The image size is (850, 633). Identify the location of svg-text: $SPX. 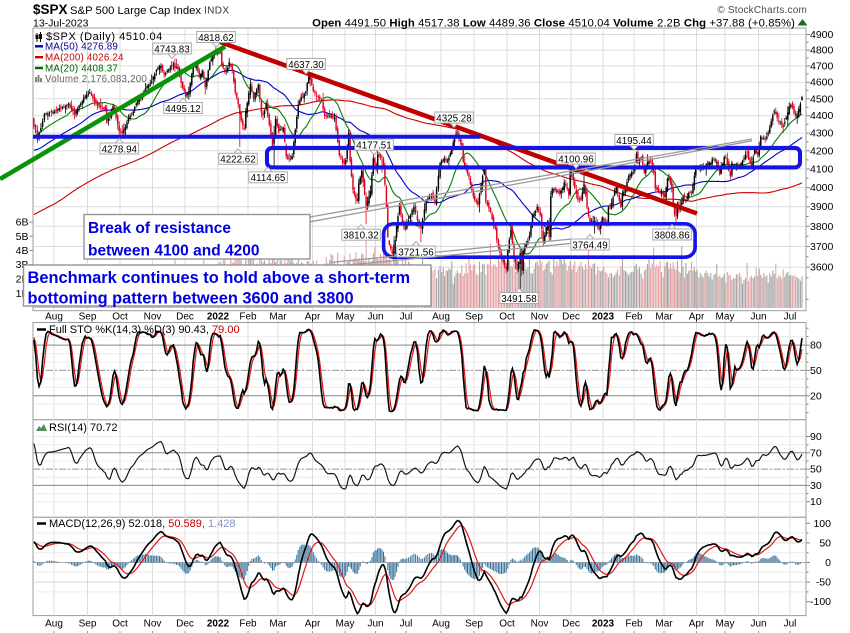
(50, 9).